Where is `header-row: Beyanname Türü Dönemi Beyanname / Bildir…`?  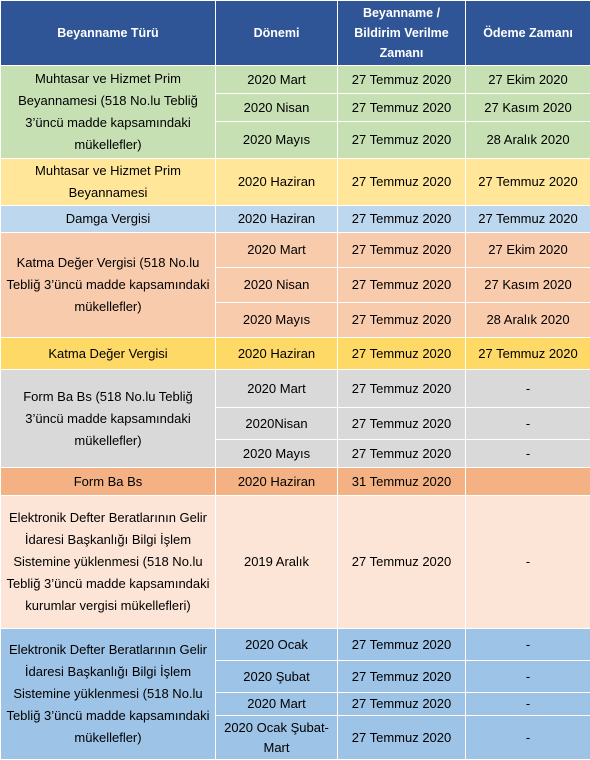 header-row: Beyanname Türü Dönemi Beyanname / Bildir… is located at coordinates (295, 33).